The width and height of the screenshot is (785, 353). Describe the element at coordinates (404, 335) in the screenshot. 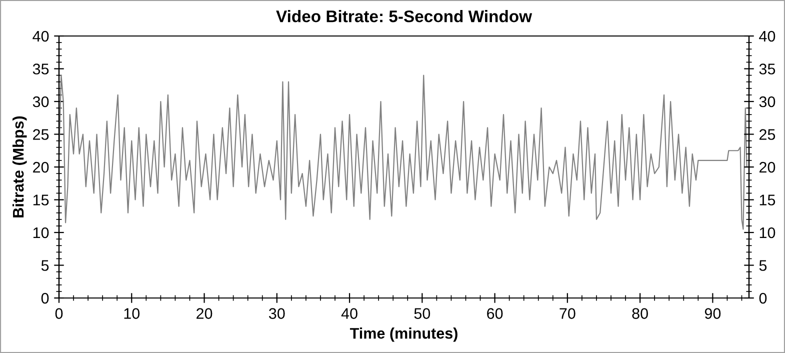

I see `x-axis-title: Time (minutes)` at that location.